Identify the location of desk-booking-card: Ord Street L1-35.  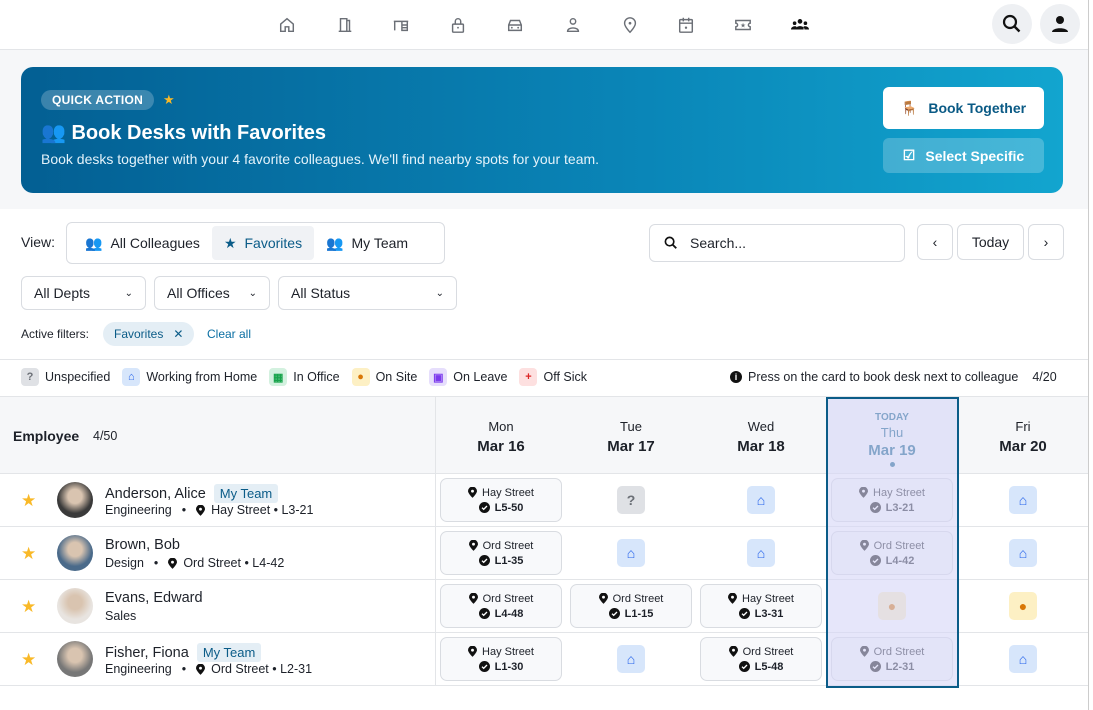
(501, 553).